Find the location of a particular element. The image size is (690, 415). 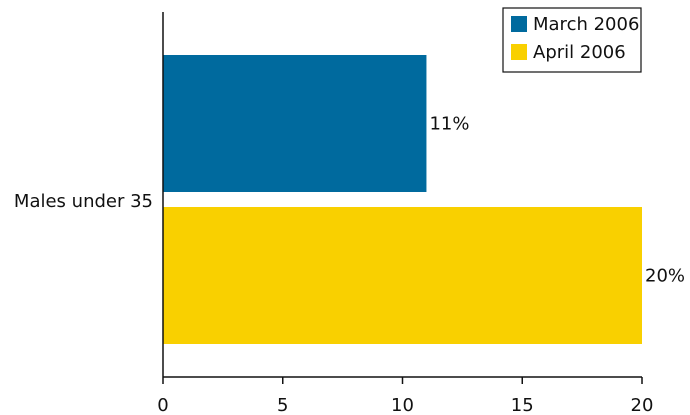

data-label: 20% is located at coordinates (665, 276).